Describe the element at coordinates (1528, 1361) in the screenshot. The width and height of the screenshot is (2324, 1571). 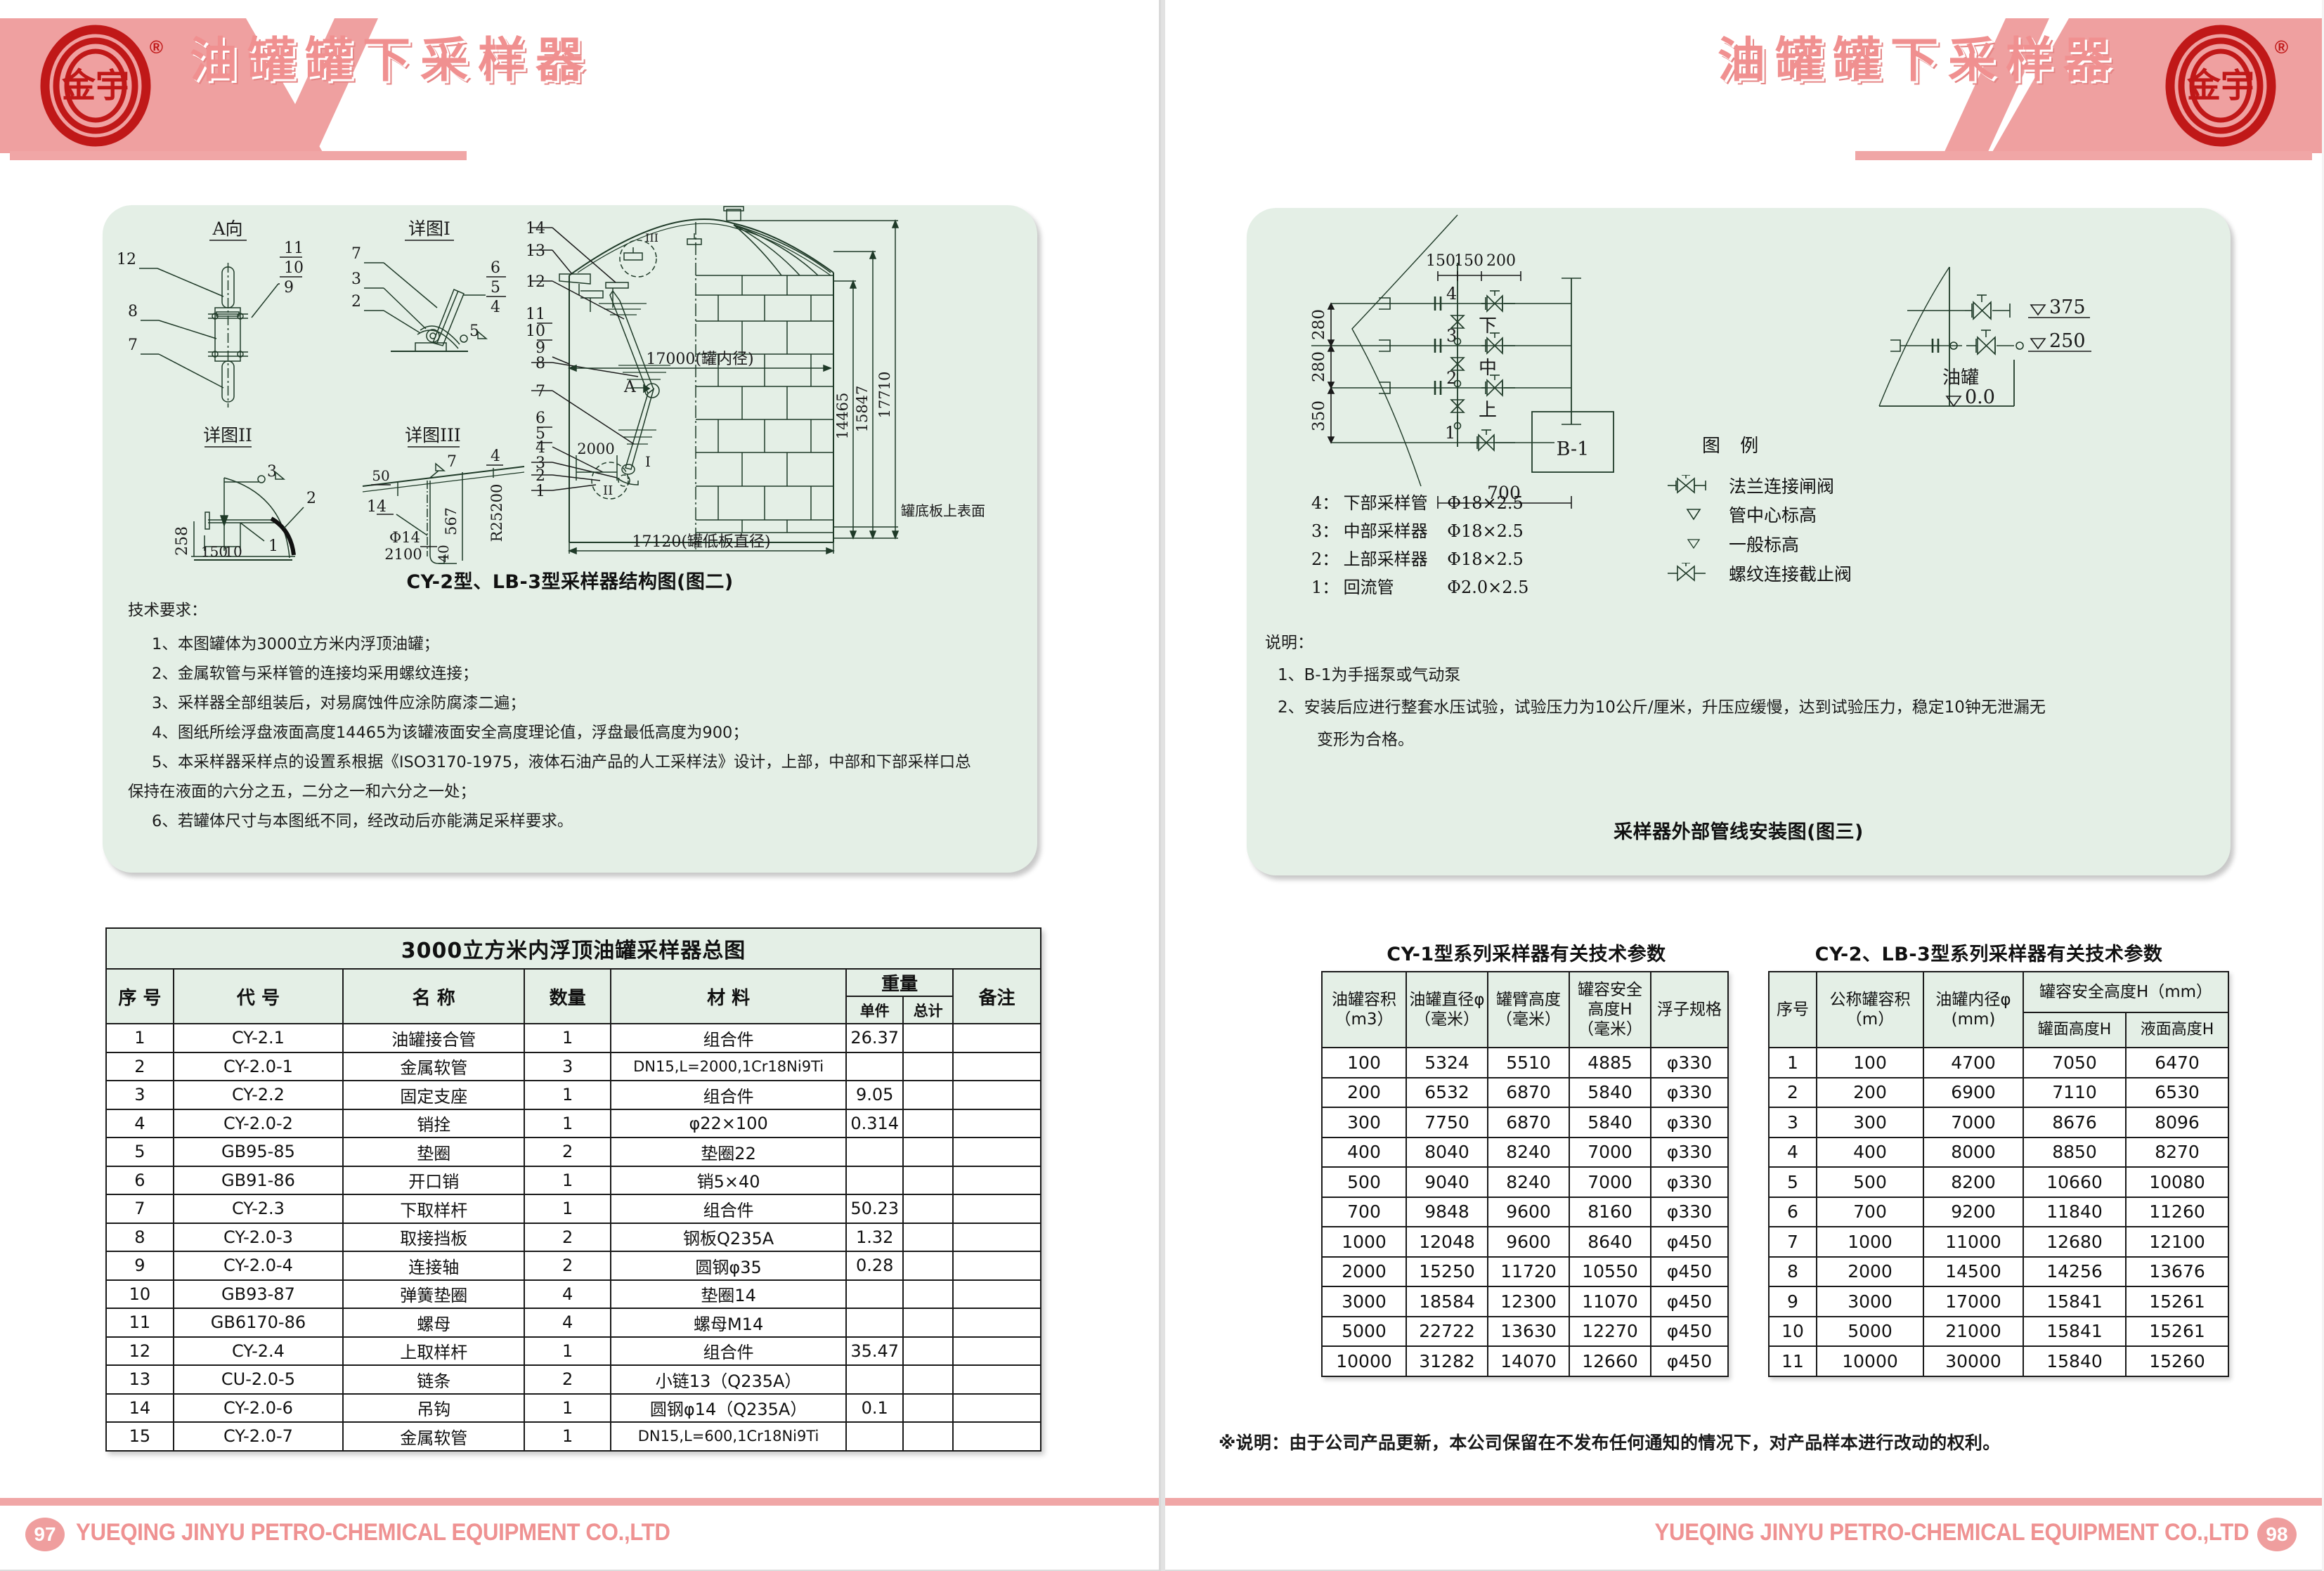
I see `t1-cell-wall-h: 14070` at that location.